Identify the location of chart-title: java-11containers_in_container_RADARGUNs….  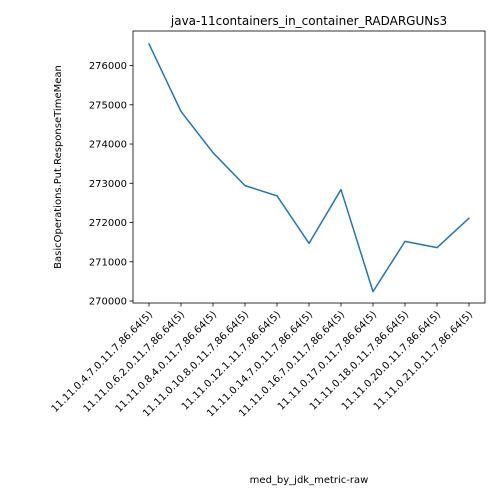
(308, 21).